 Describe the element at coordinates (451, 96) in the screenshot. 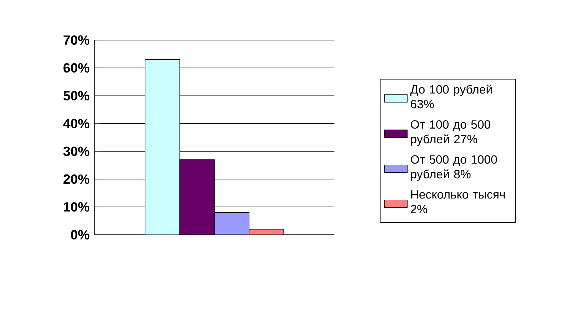

I see `legend-label: До 100 рублей 63%` at that location.